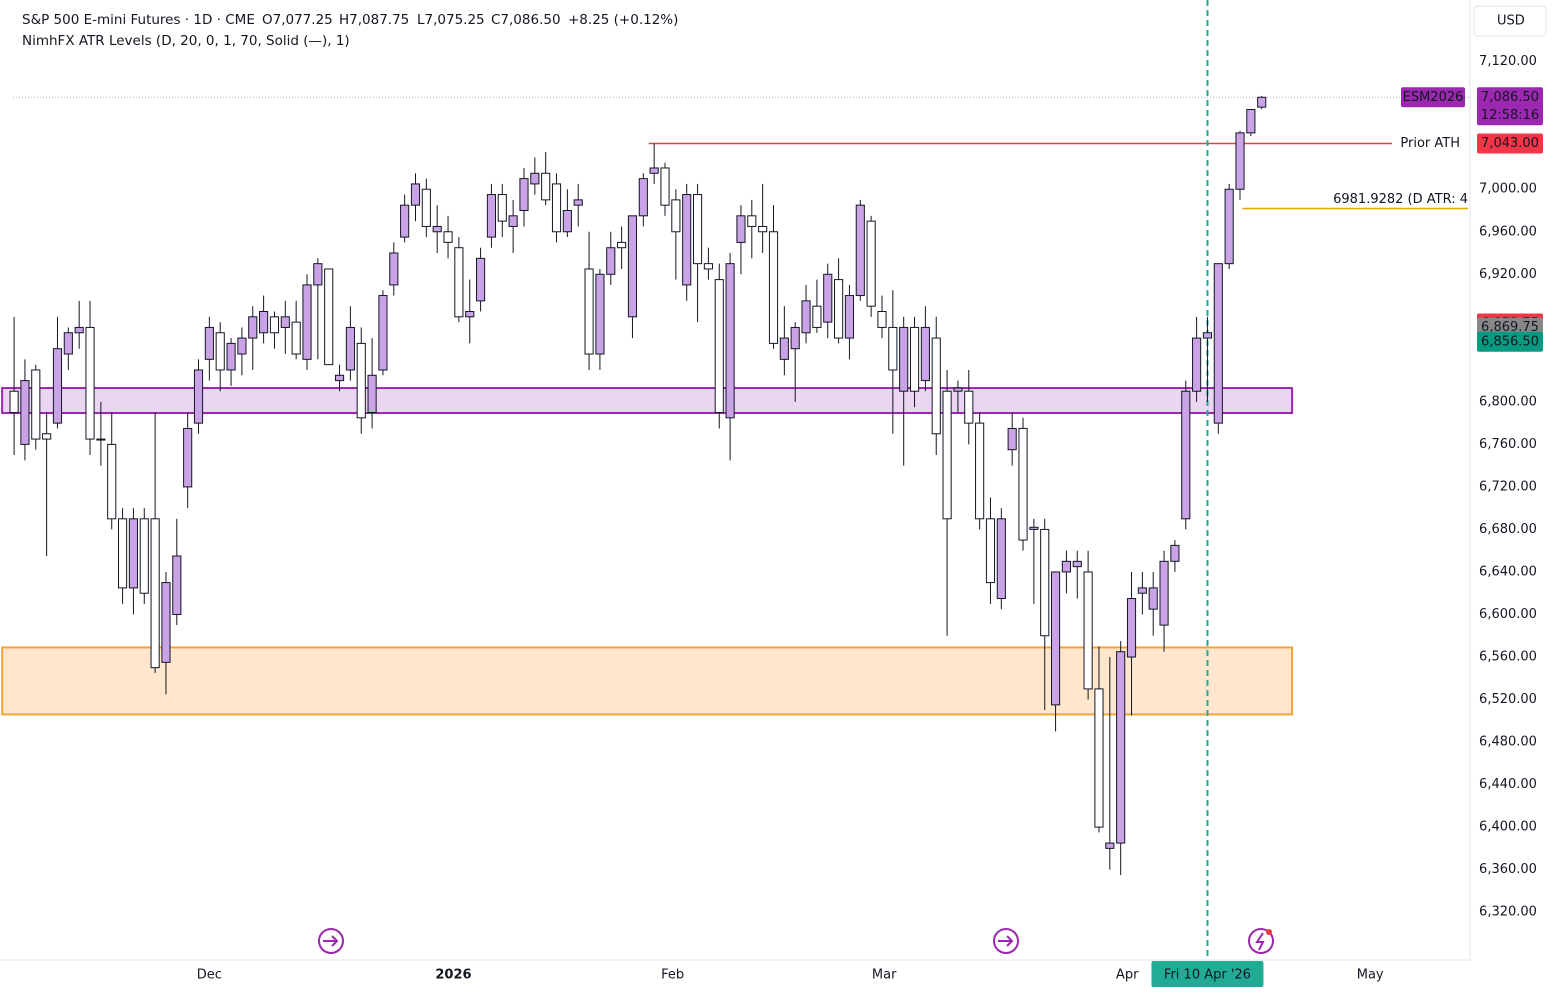 The height and width of the screenshot is (997, 1563). What do you see at coordinates (1508, 61) in the screenshot?
I see `y-tick-label: 7,120.00` at bounding box center [1508, 61].